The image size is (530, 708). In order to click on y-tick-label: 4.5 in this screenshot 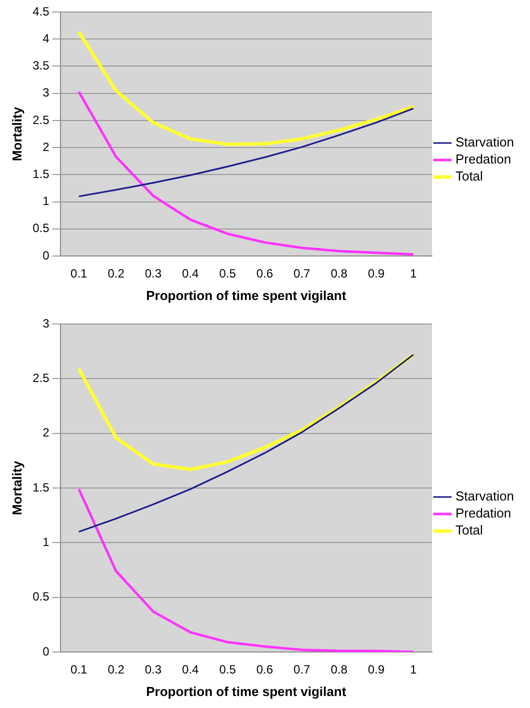, I will do `click(41, 11)`.